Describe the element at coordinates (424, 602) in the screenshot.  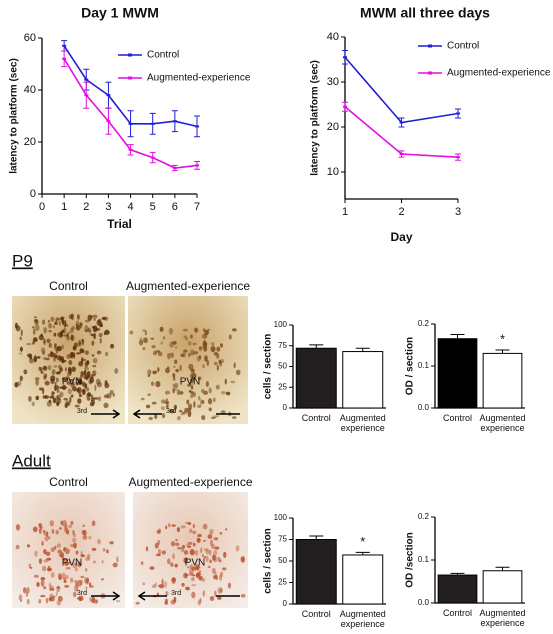
I see `y-tick-label: 0.0` at that location.